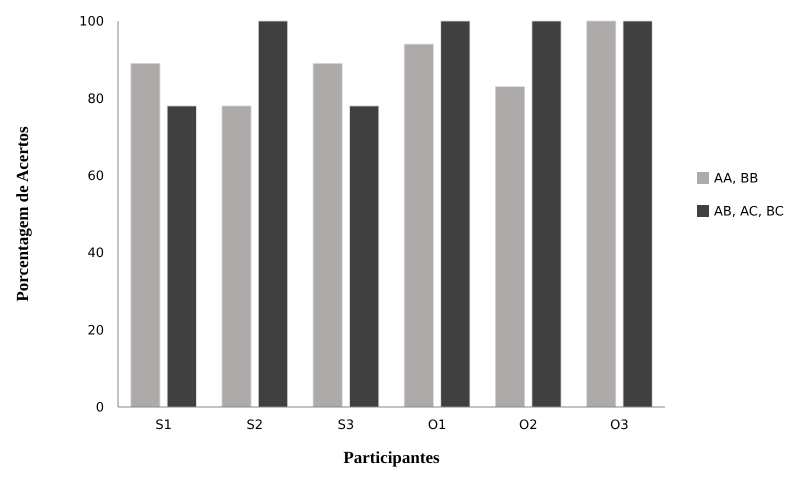 The height and width of the screenshot is (481, 808). I want to click on x-tick-label: O2, so click(528, 425).